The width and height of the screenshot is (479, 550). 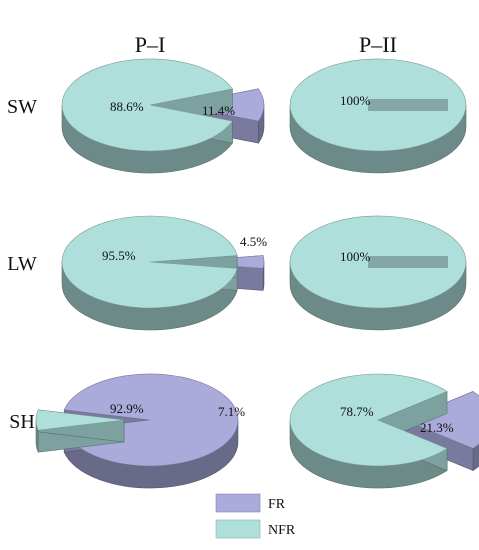 I want to click on pie-lw-p-i: 4.5% 95.5%, so click(x=164, y=273).